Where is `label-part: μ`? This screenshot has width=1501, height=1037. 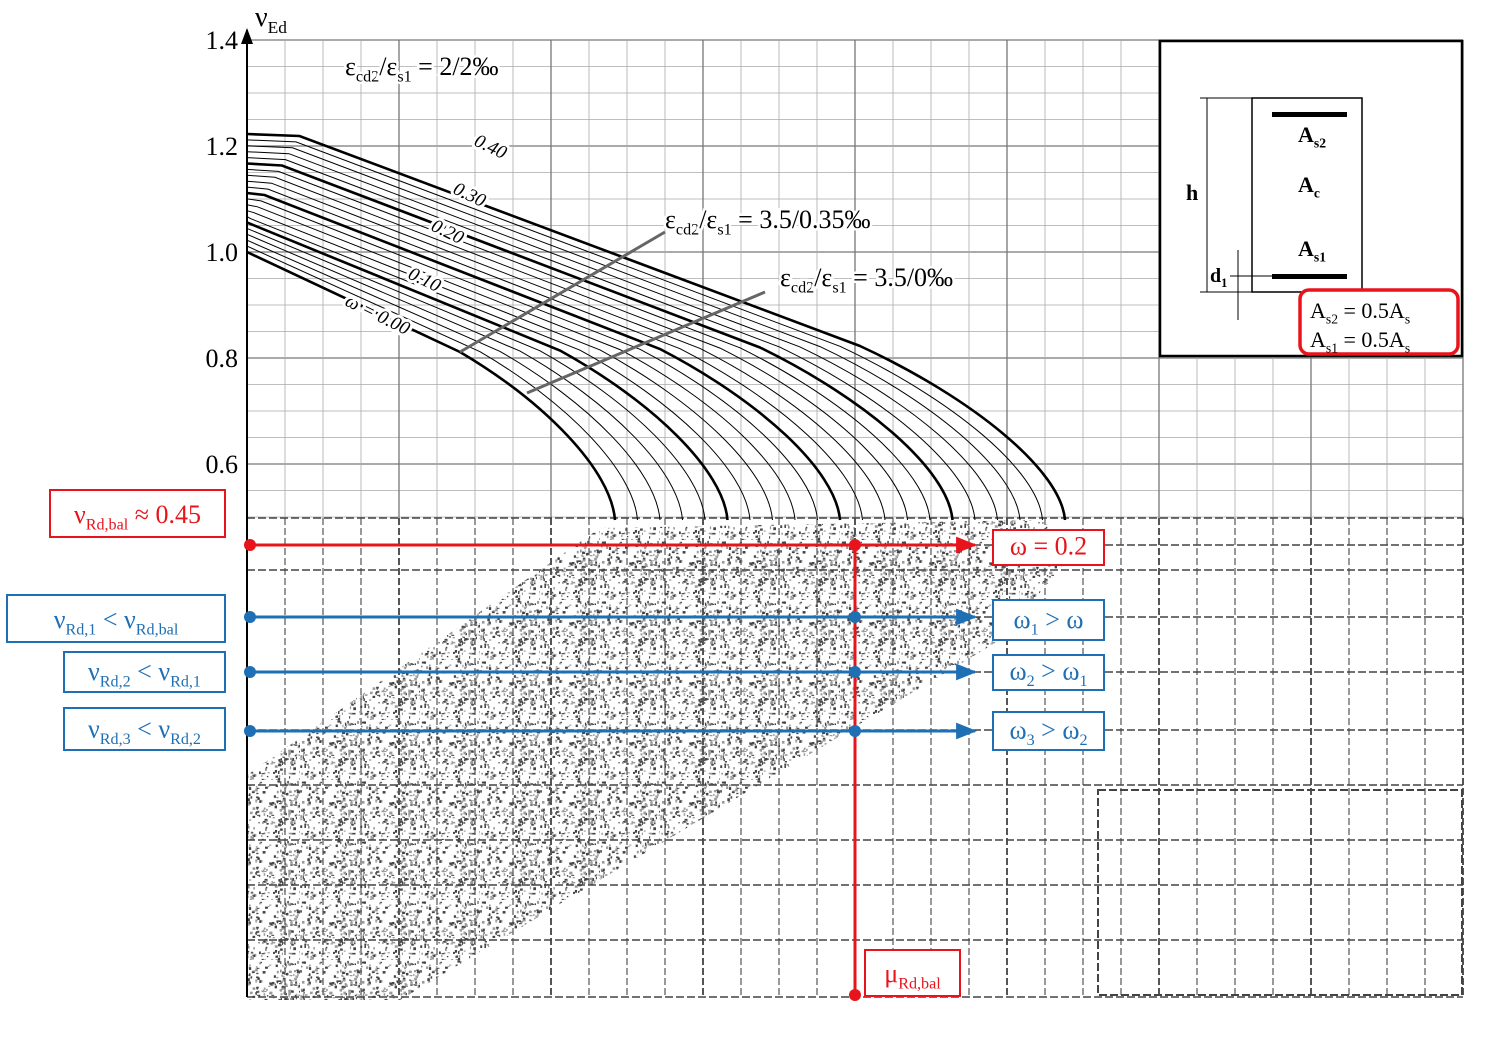 label-part: μ is located at coordinates (891, 973).